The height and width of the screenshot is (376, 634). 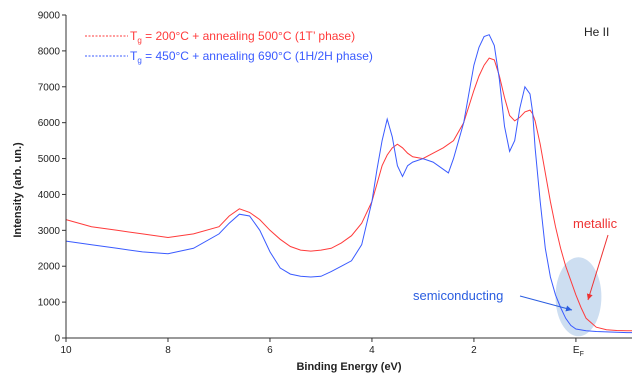 I want to click on y-tick-label: 0, so click(x=57, y=339).